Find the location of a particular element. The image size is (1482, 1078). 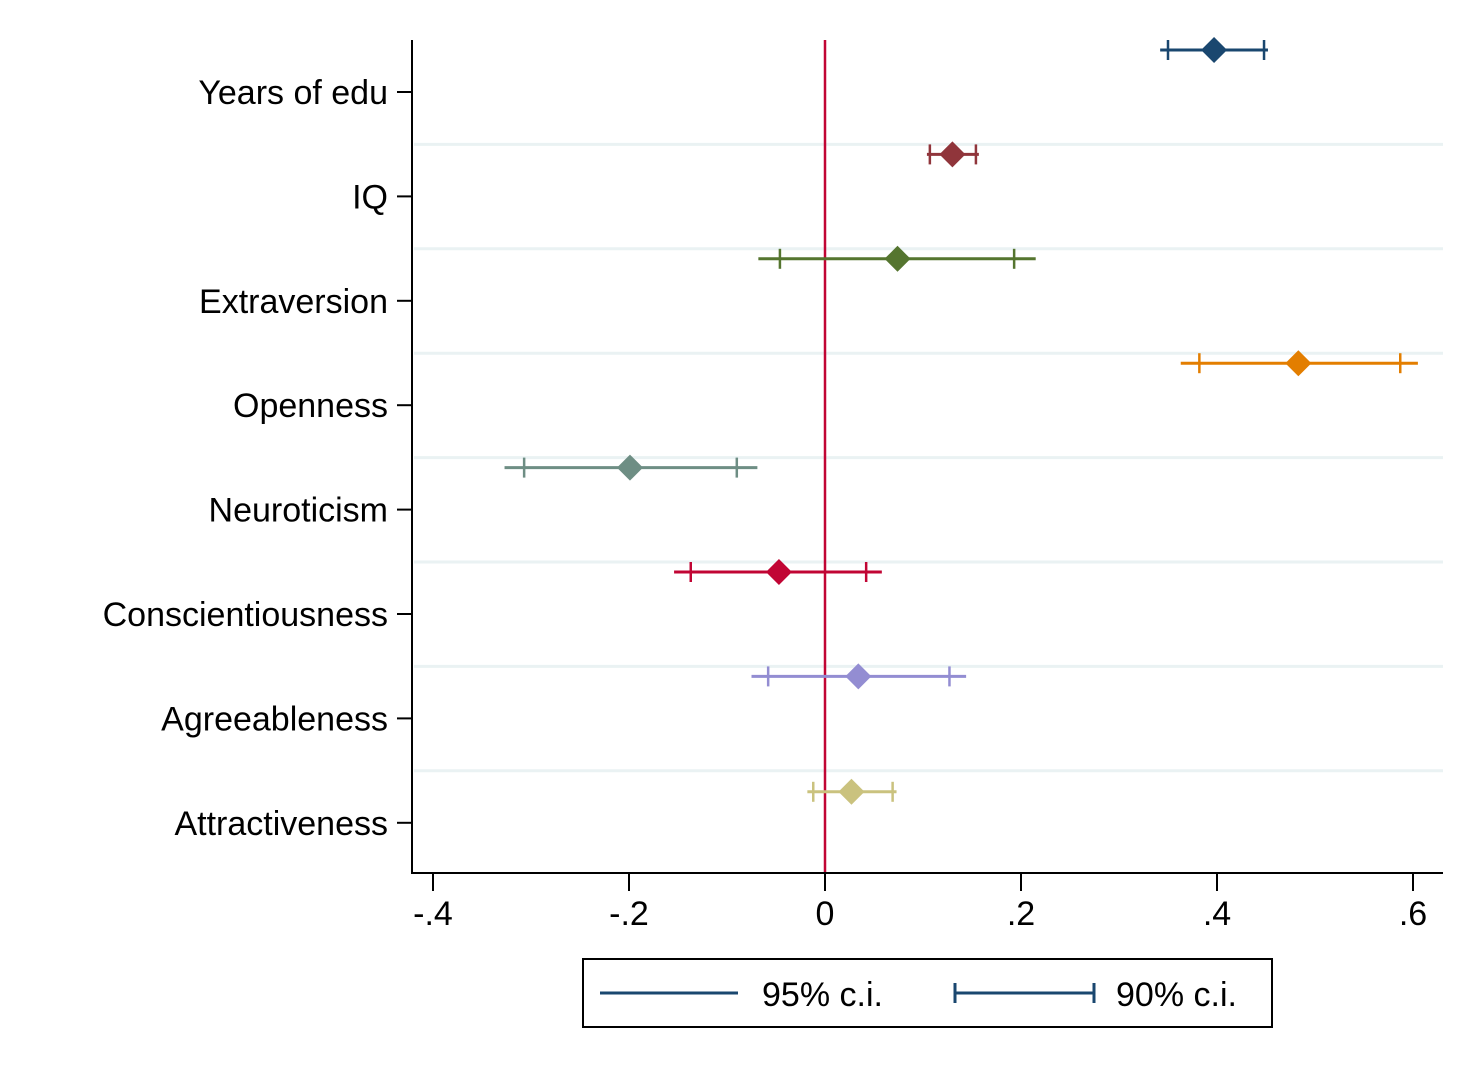

series-iq is located at coordinates (952, 154).